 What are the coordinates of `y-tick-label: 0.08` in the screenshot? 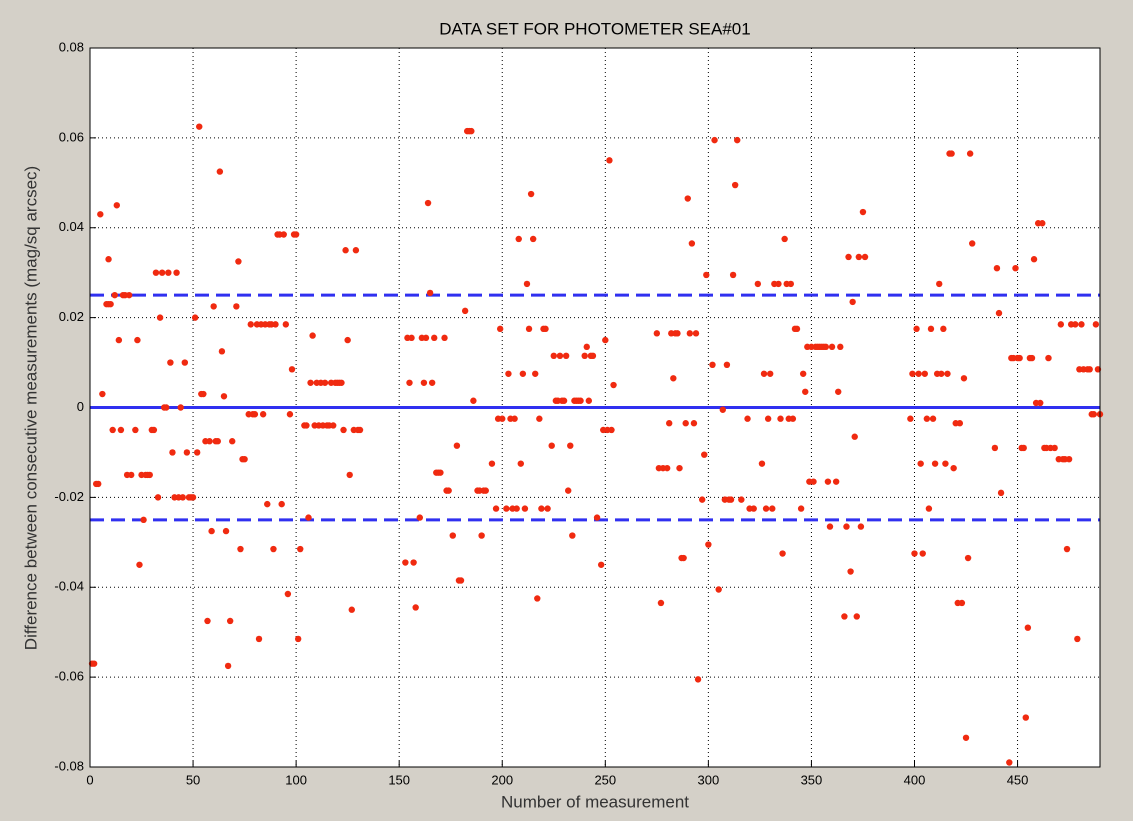 It's located at (71, 46).